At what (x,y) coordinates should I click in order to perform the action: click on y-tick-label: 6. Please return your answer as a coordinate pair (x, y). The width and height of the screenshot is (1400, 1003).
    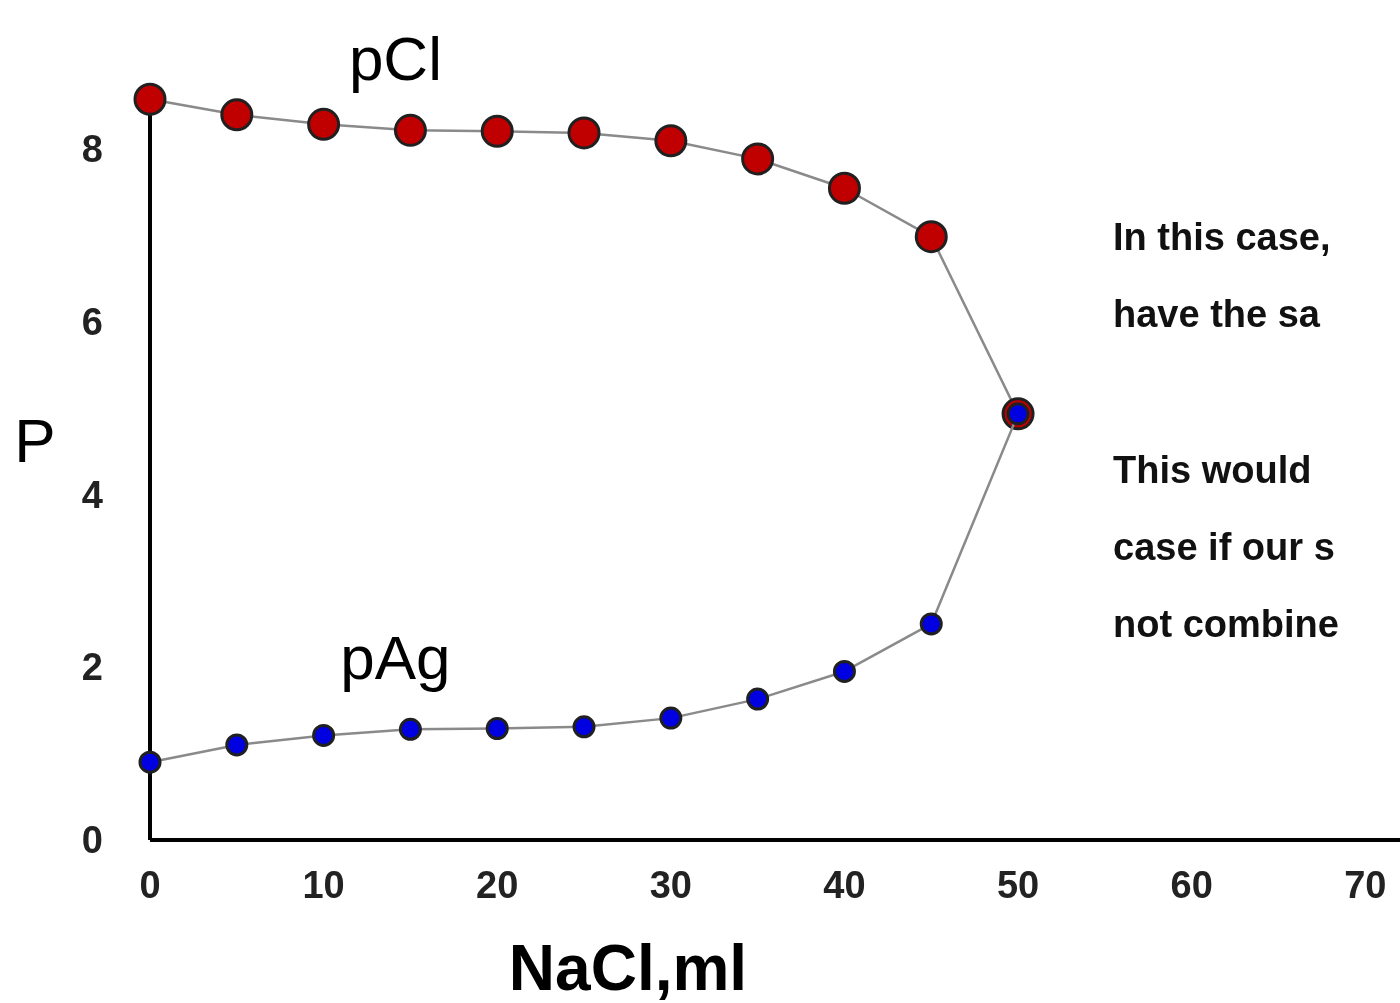
    Looking at the image, I should click on (92, 321).